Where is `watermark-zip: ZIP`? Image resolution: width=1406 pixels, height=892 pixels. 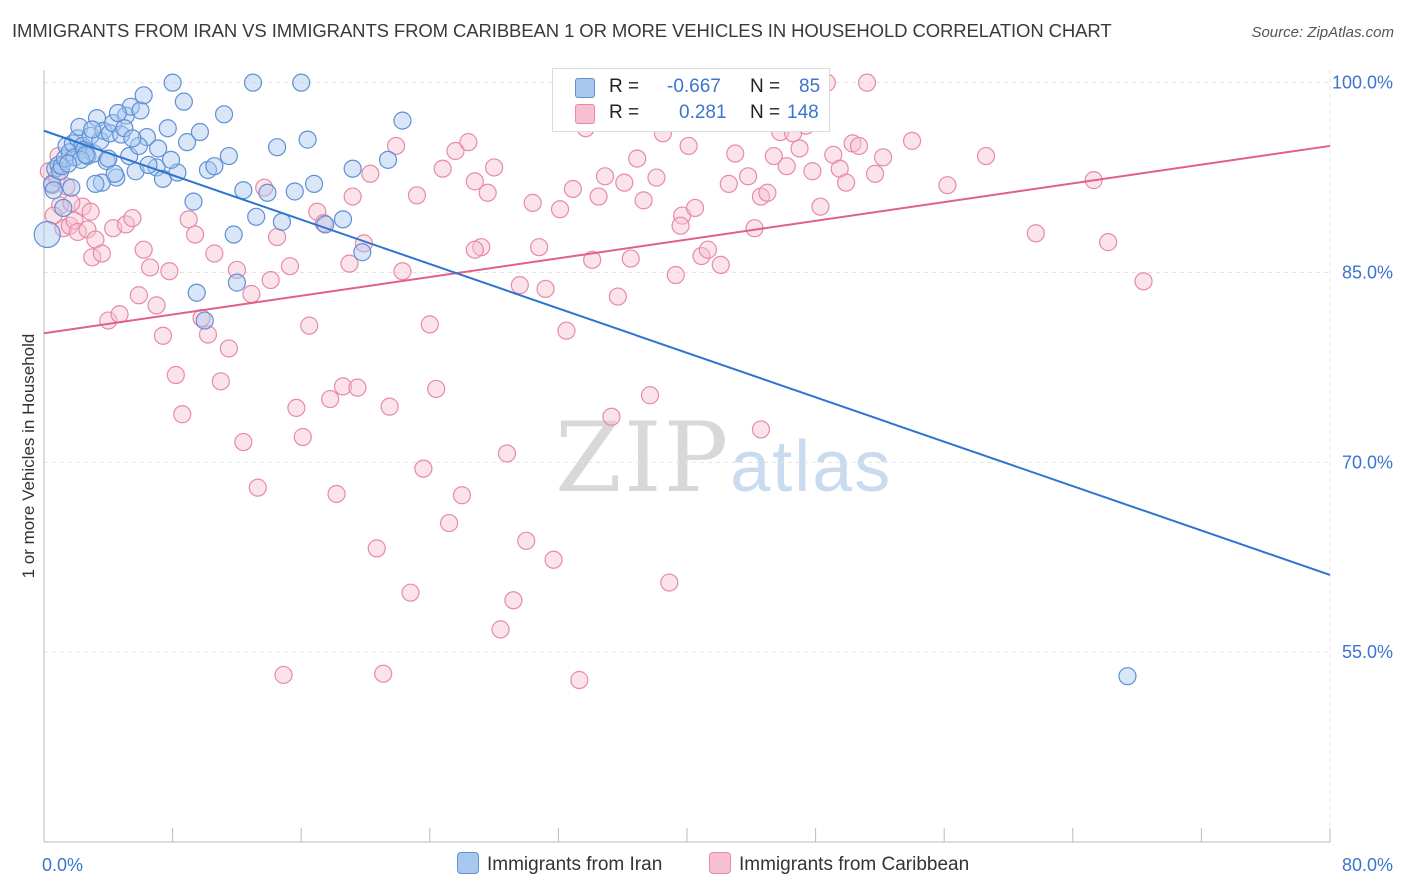
watermark-zip: ZIP is located at coordinates (643, 458).